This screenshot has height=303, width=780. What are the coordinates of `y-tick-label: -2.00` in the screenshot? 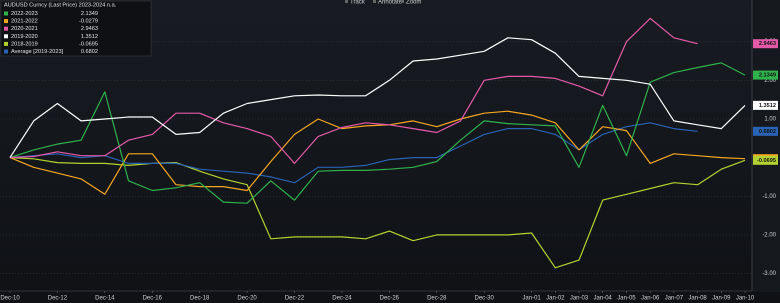 It's located at (769, 236).